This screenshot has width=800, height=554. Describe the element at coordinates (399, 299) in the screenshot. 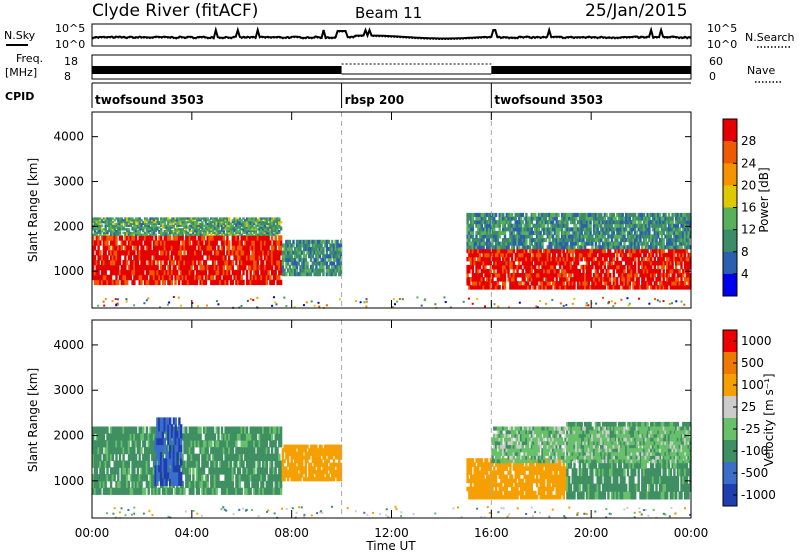

I see `heatmap-point` at that location.